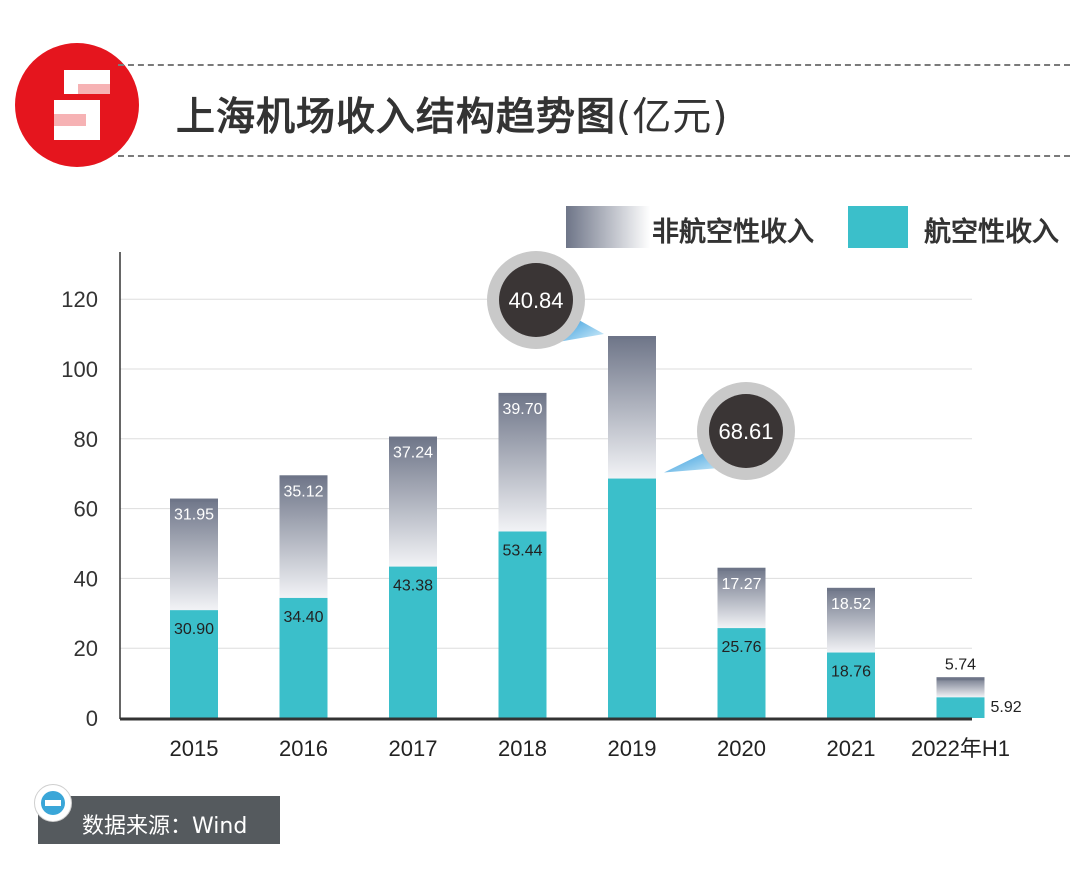 This screenshot has width=1080, height=891. Describe the element at coordinates (303, 748) in the screenshot. I see `x-tick-label: 2016` at that location.